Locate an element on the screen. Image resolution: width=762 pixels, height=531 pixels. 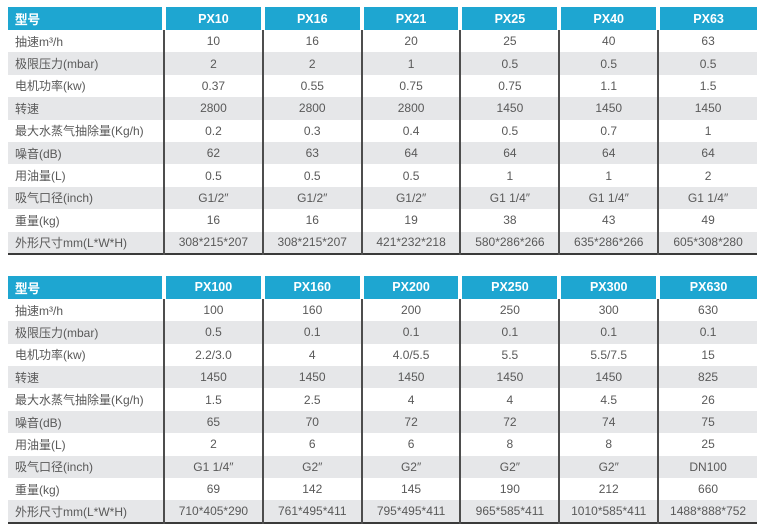
spec-row: 噪音(dB) 65 70 72 72 74 75 is located at coordinates (382, 422).